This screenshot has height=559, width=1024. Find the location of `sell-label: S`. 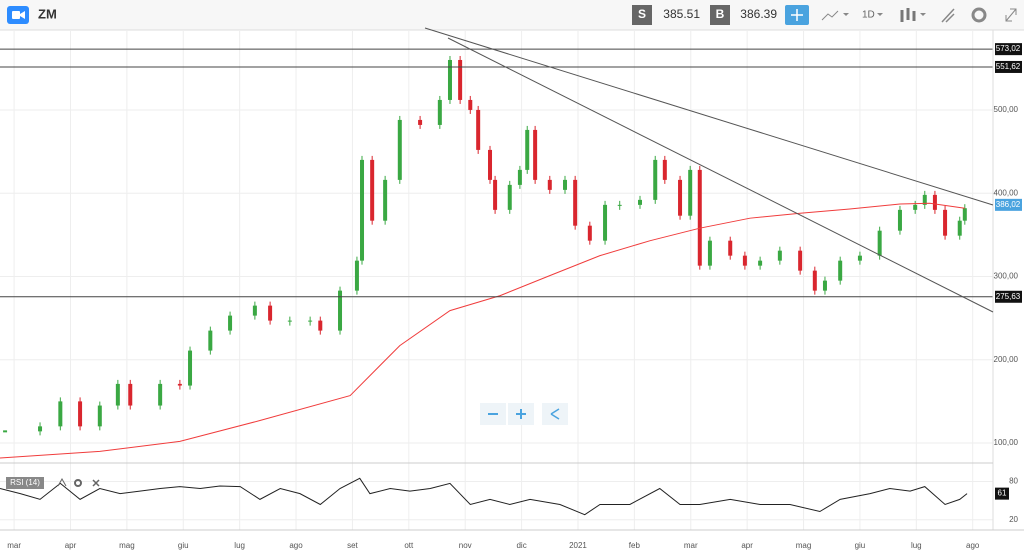

sell-label: S is located at coordinates (642, 14).